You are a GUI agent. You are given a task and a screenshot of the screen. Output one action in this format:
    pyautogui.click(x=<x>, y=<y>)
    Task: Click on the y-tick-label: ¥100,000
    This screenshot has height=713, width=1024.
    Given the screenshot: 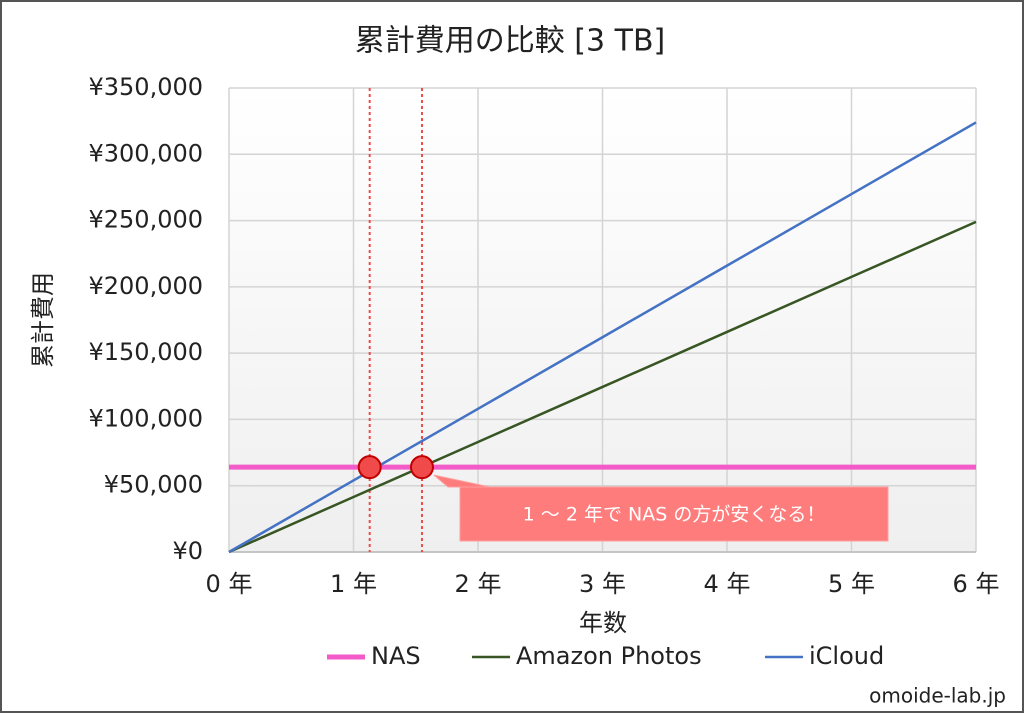 What is the action you would take?
    pyautogui.click(x=145, y=418)
    